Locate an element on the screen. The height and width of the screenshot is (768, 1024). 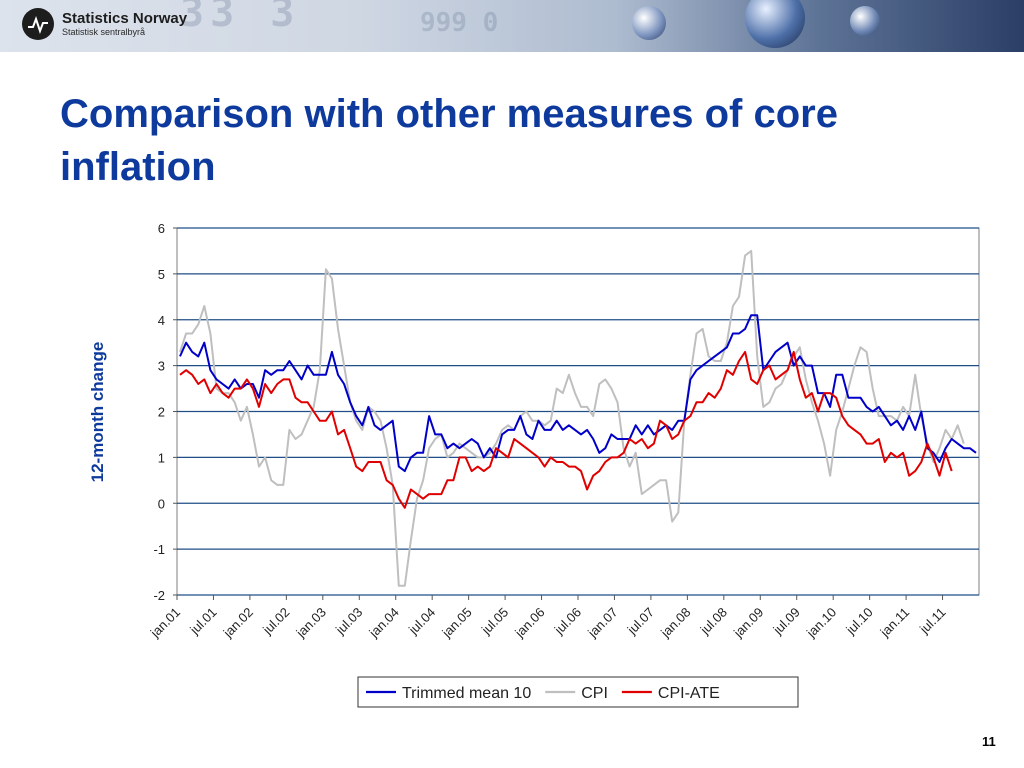
x-tick-label: jul.11 is located at coordinates (932, 621).